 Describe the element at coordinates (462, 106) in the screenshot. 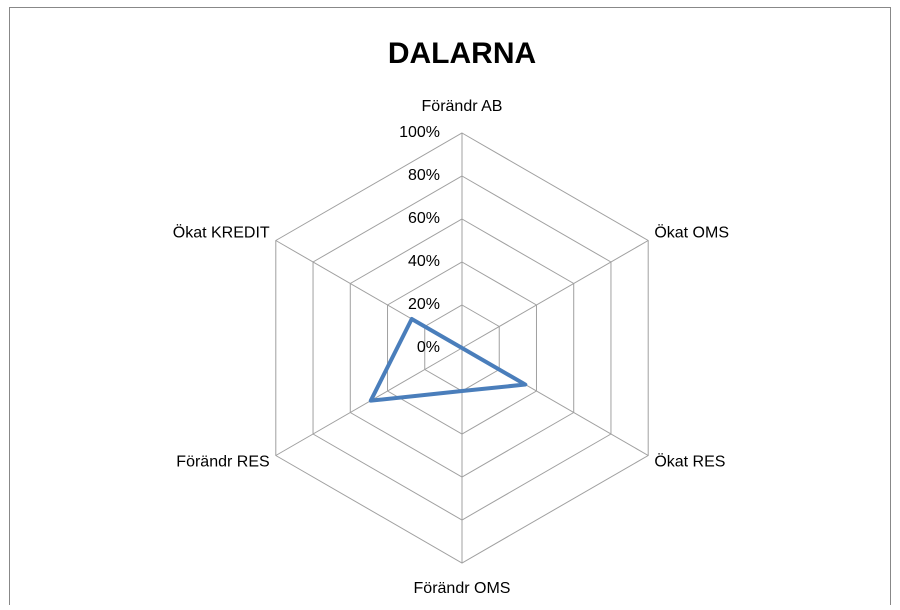

I see `category-label: Förändr AB` at that location.